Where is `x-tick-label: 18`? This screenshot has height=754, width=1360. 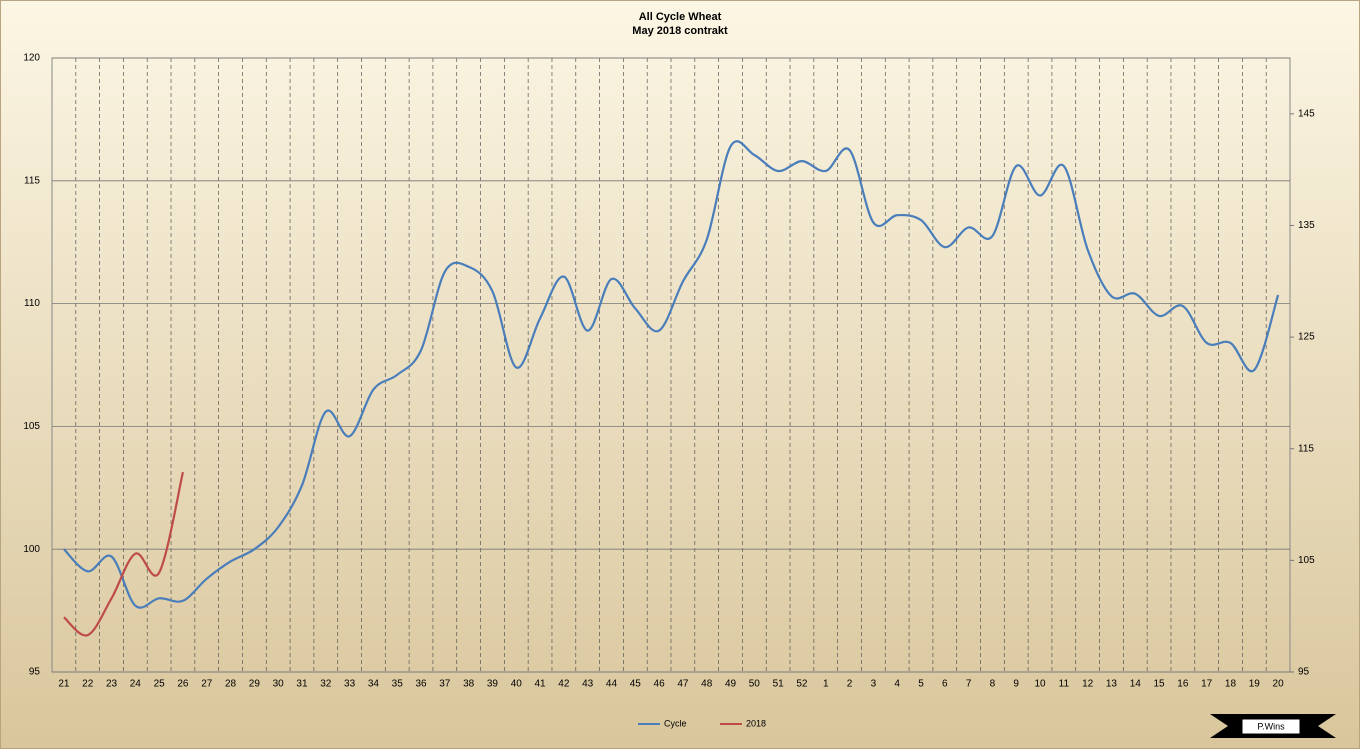 x-tick-label: 18 is located at coordinates (1231, 684).